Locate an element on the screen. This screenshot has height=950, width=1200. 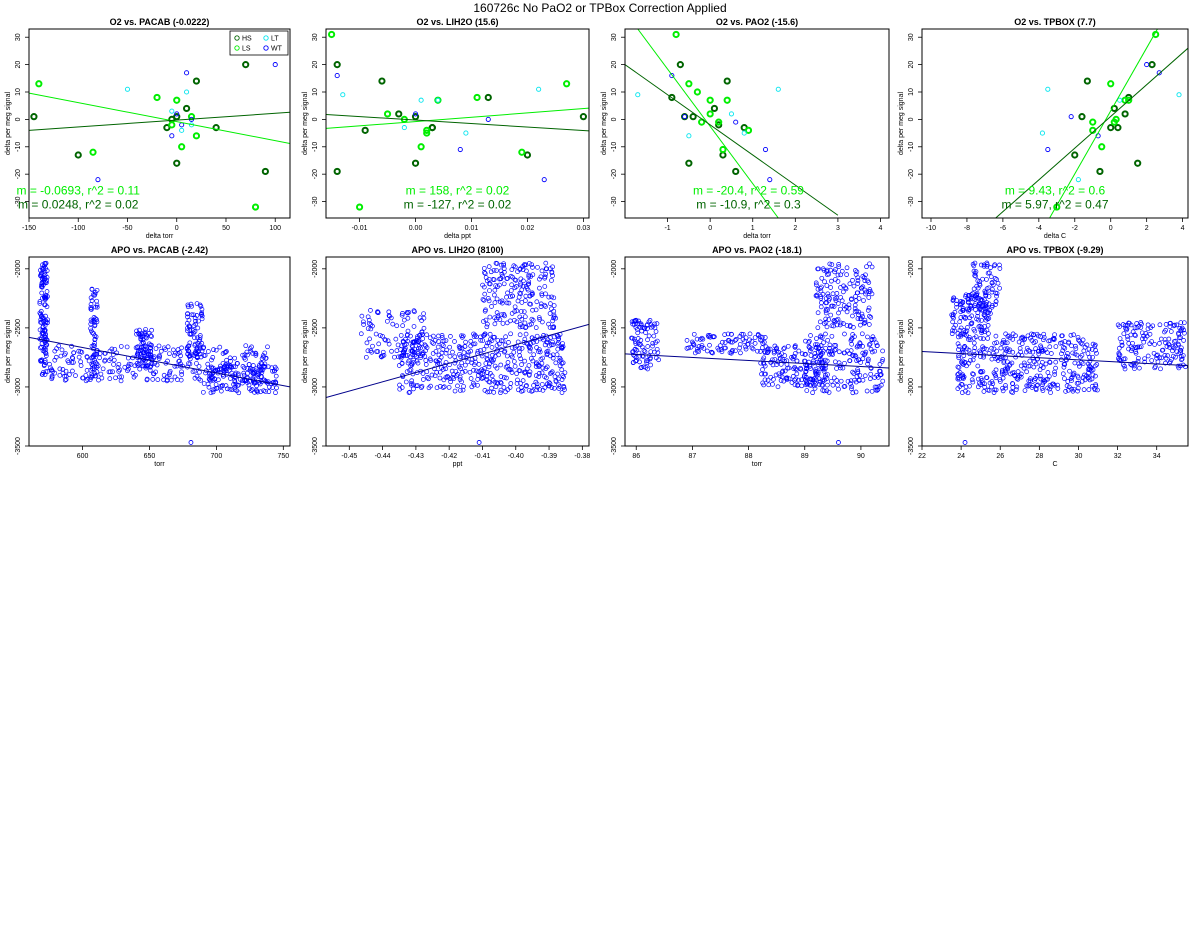
legend-marker is located at coordinates (237, 48).